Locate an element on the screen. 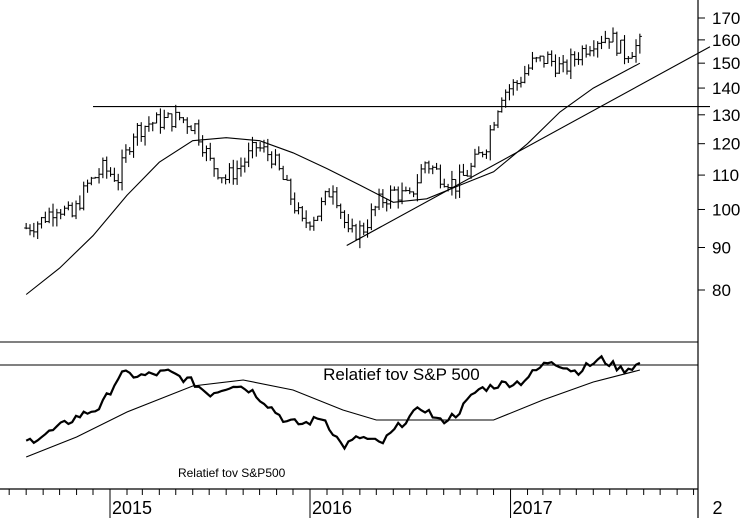 The width and height of the screenshot is (752, 518). price-tick-label: 160 is located at coordinates (726, 40).